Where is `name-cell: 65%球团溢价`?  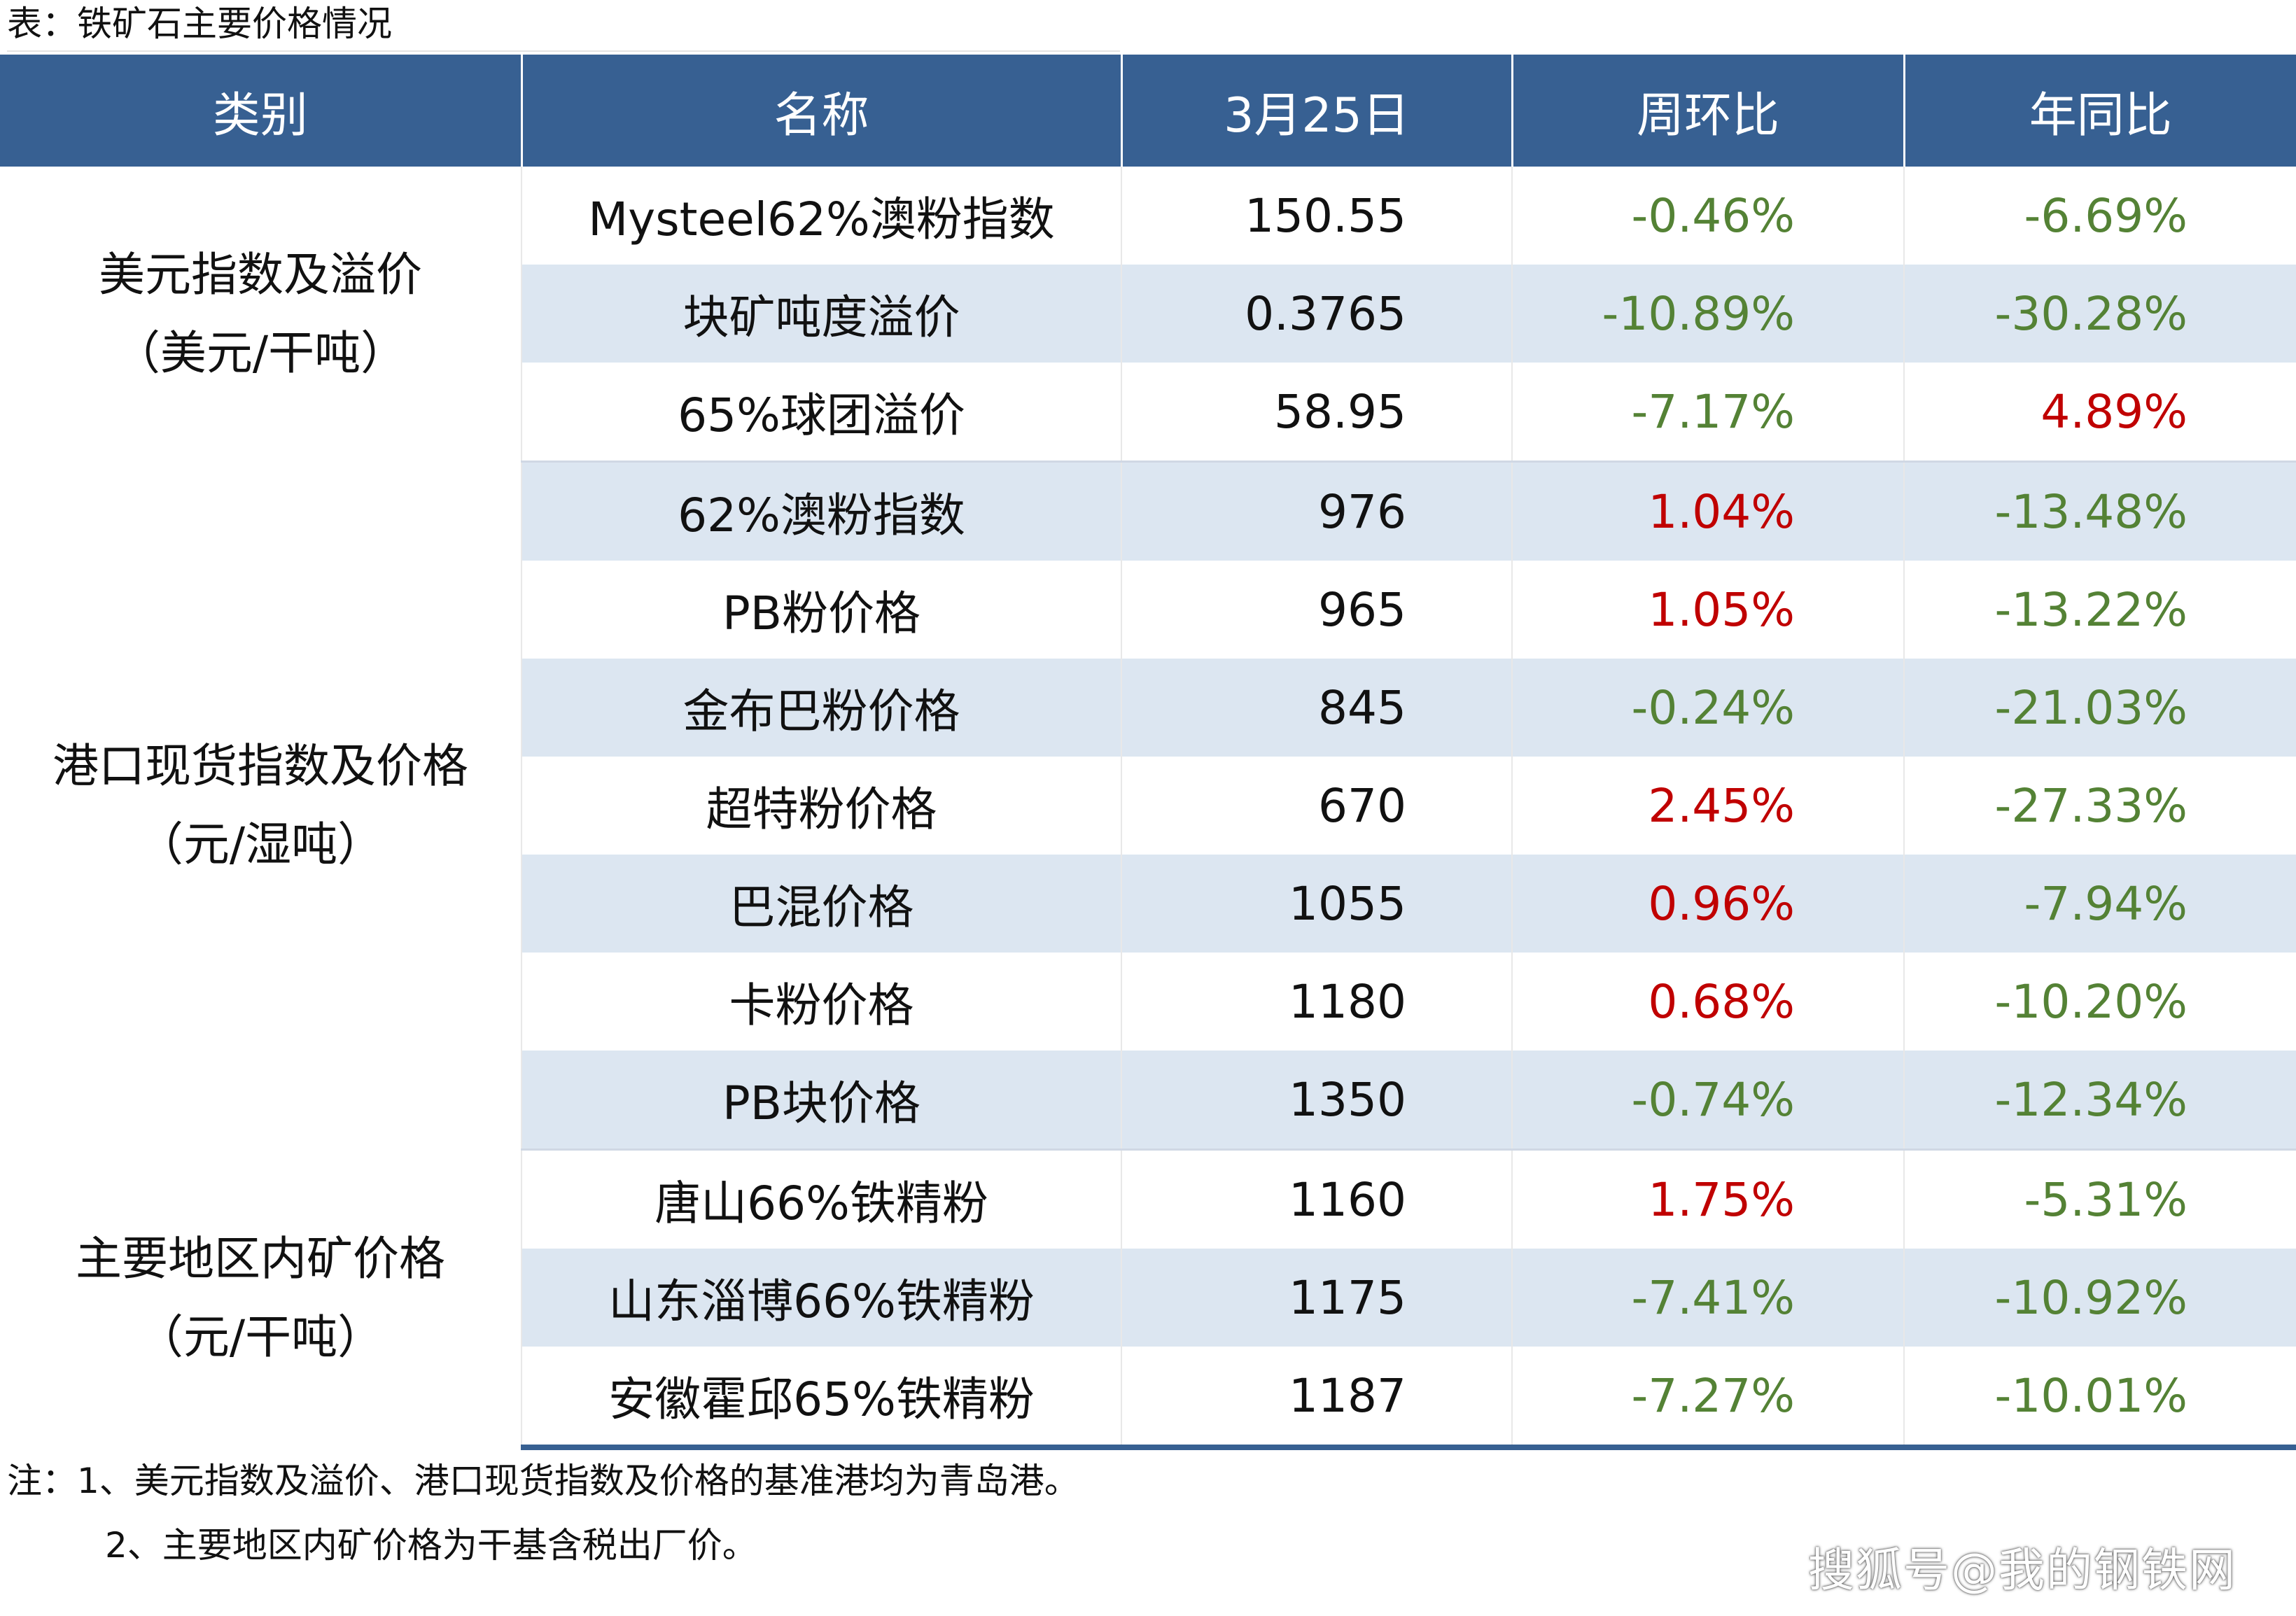 name-cell: 65%球团溢价 is located at coordinates (821, 413).